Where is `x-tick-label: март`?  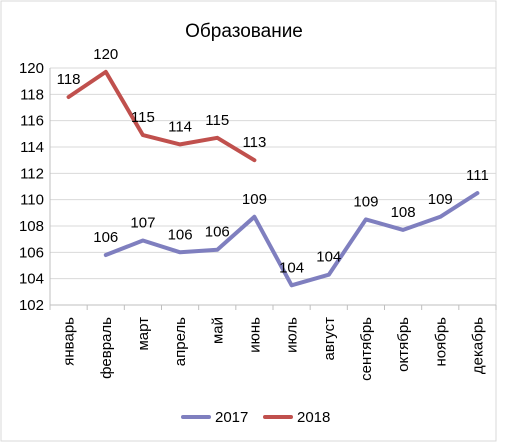 x-tick-label: март is located at coordinates (143, 334).